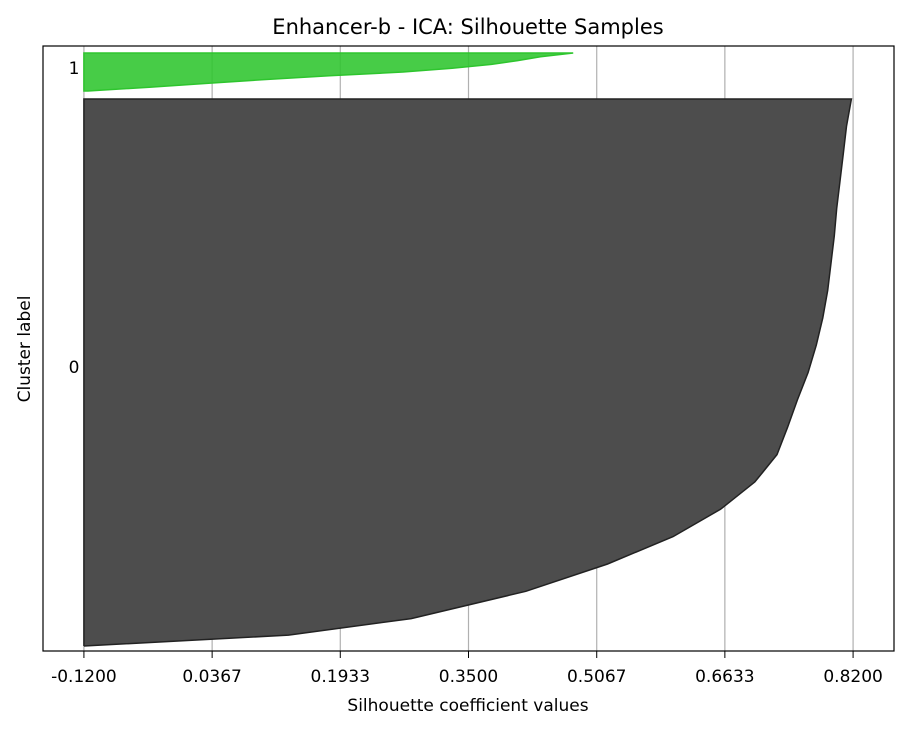 The width and height of the screenshot is (912, 730). What do you see at coordinates (852, 677) in the screenshot?
I see `x-tick-label: 0.8200` at bounding box center [852, 677].